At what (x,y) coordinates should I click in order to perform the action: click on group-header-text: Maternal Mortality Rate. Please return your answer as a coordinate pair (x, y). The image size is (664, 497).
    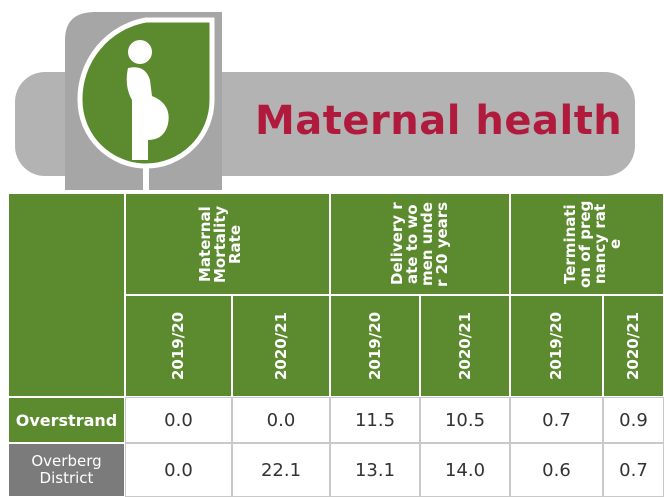
    Looking at the image, I should click on (219, 244).